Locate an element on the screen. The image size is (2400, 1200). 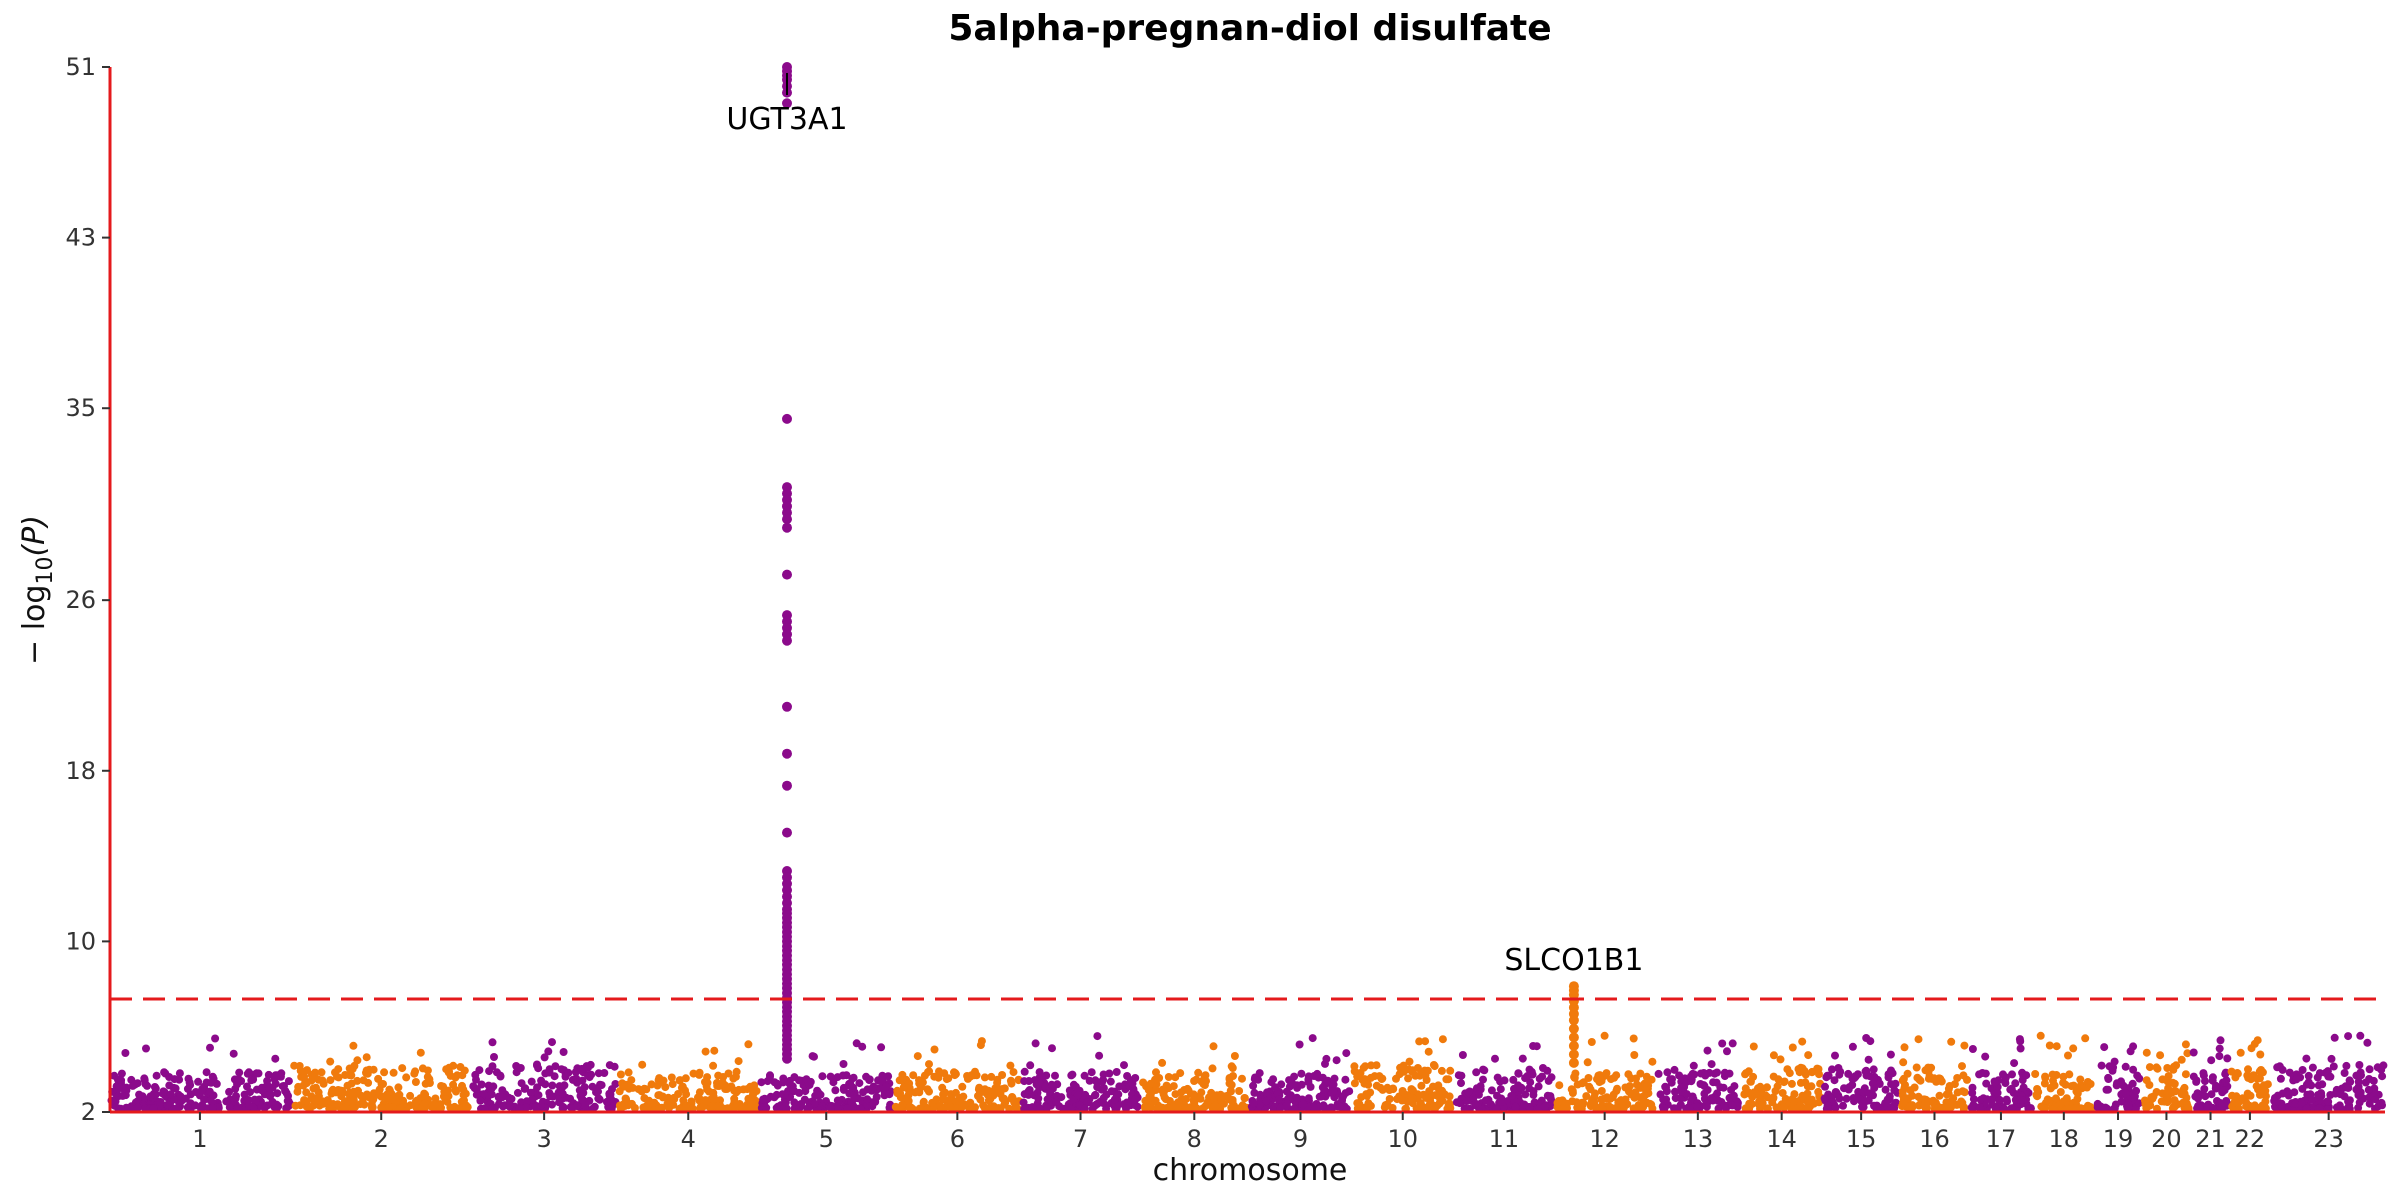
x-tick-label: 11 is located at coordinates (1504, 1139).